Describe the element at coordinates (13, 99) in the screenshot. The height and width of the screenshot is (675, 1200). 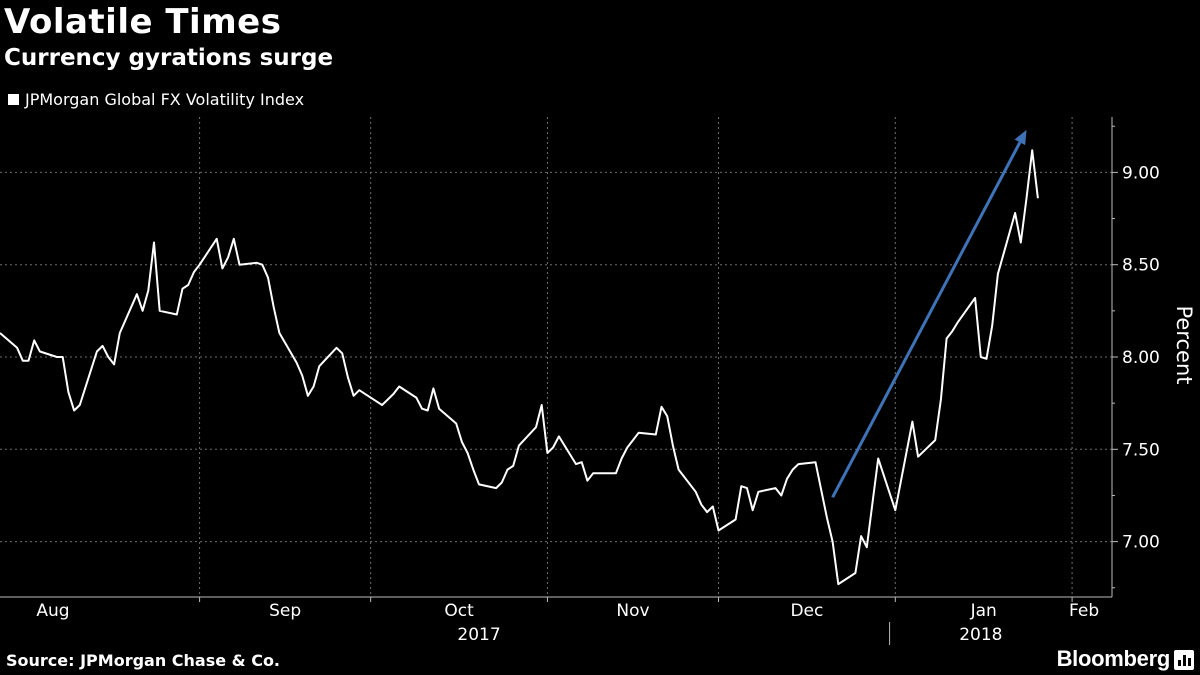
I see `legend-swatch` at that location.